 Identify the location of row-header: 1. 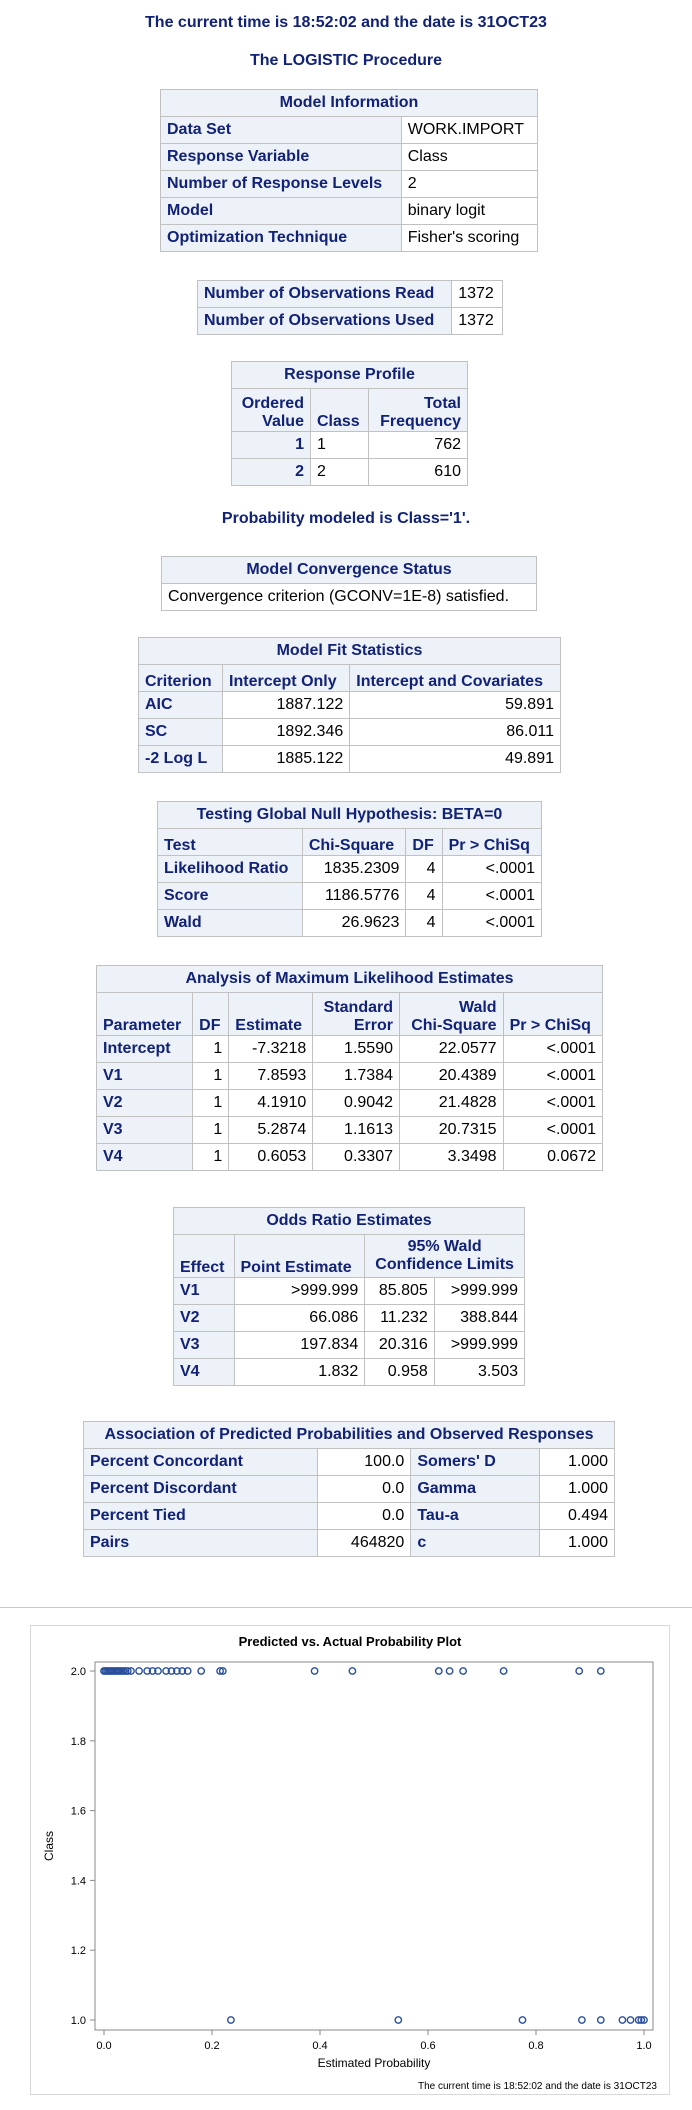
(271, 445).